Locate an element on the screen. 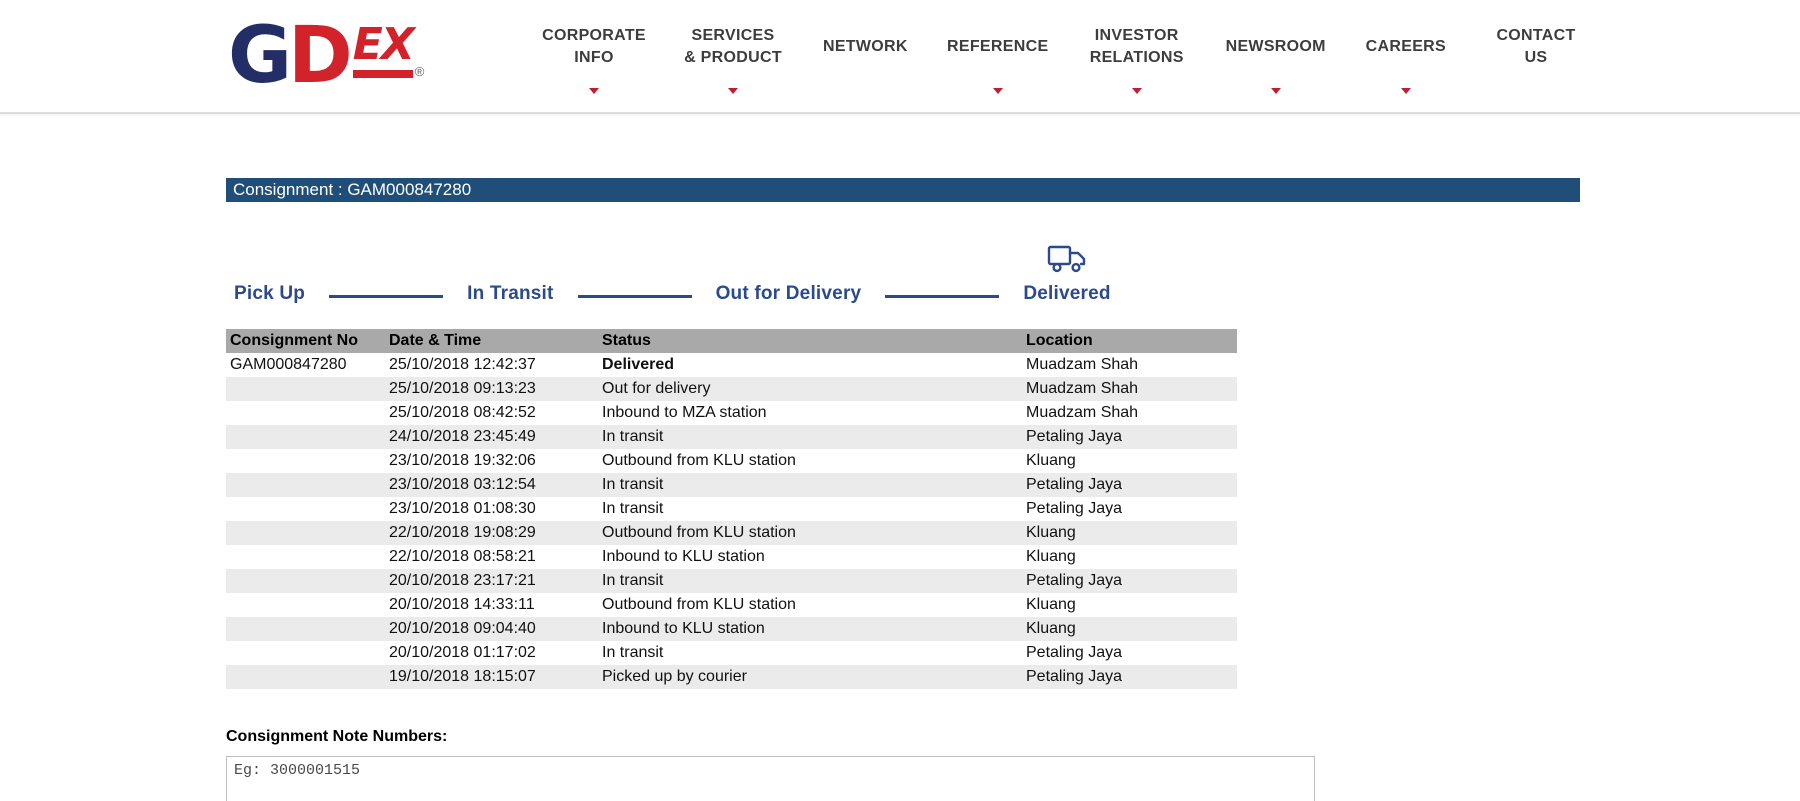  status-cell: Out for delivery is located at coordinates (656, 388).